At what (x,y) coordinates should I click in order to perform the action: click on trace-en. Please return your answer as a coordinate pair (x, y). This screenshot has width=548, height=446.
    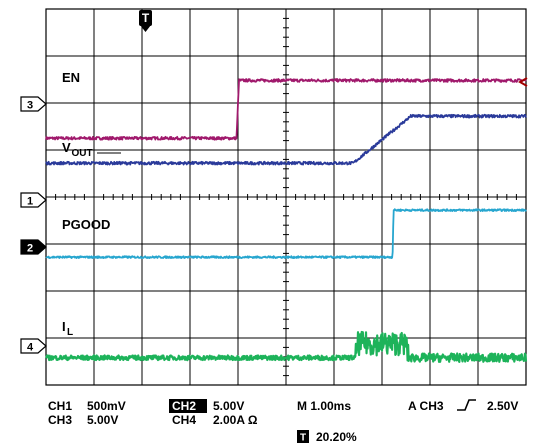
    Looking at the image, I should click on (286, 109).